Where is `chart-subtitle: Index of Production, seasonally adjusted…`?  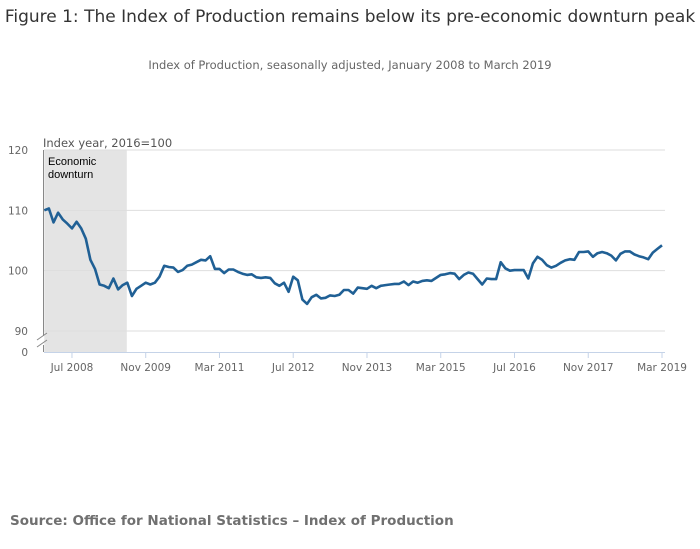 chart-subtitle: Index of Production, seasonally adjusted… is located at coordinates (350, 65).